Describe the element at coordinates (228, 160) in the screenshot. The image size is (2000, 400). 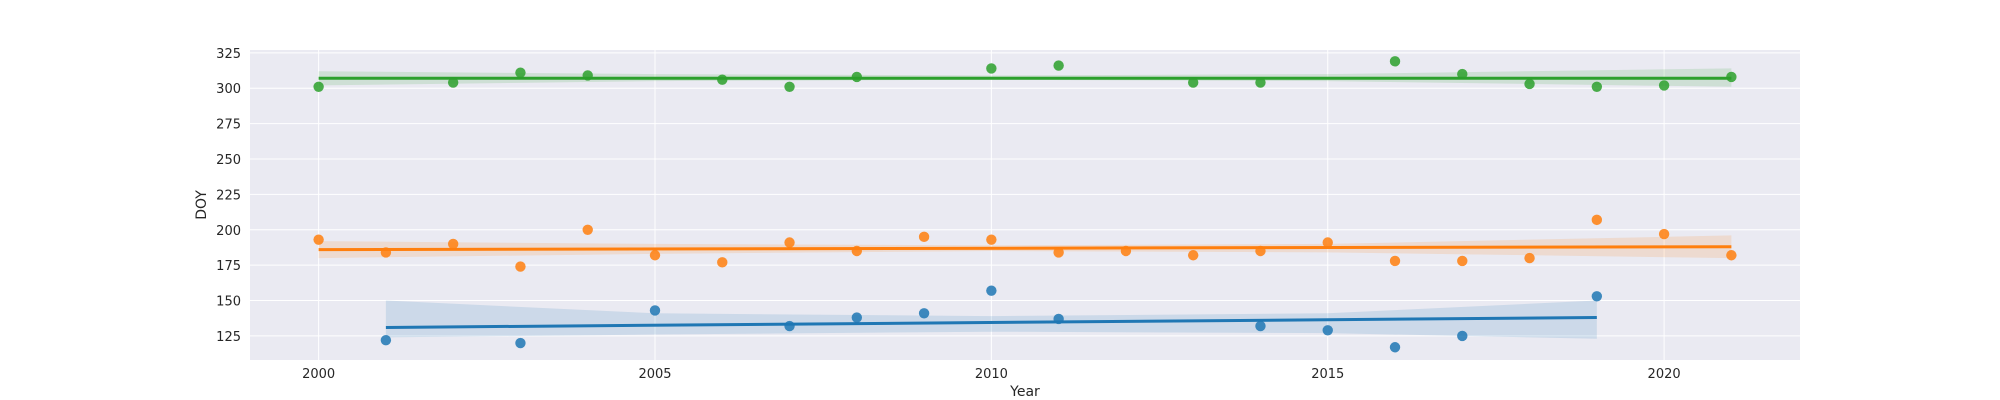
I see `y-tick-label: 250` at that location.